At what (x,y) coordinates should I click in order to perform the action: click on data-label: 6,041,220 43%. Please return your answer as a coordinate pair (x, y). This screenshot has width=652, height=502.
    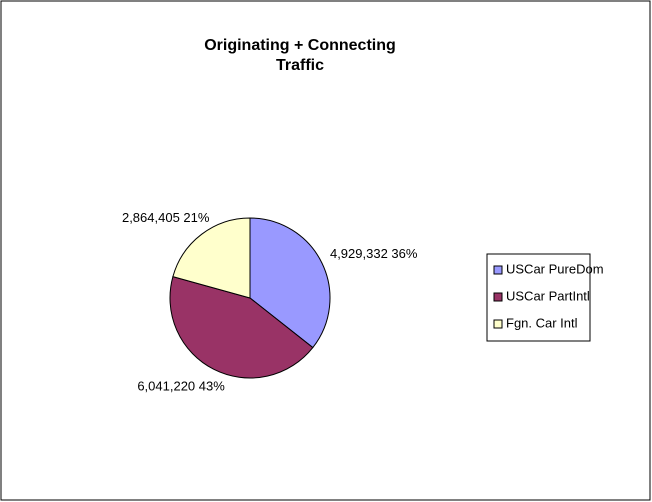
    Looking at the image, I should click on (181, 386).